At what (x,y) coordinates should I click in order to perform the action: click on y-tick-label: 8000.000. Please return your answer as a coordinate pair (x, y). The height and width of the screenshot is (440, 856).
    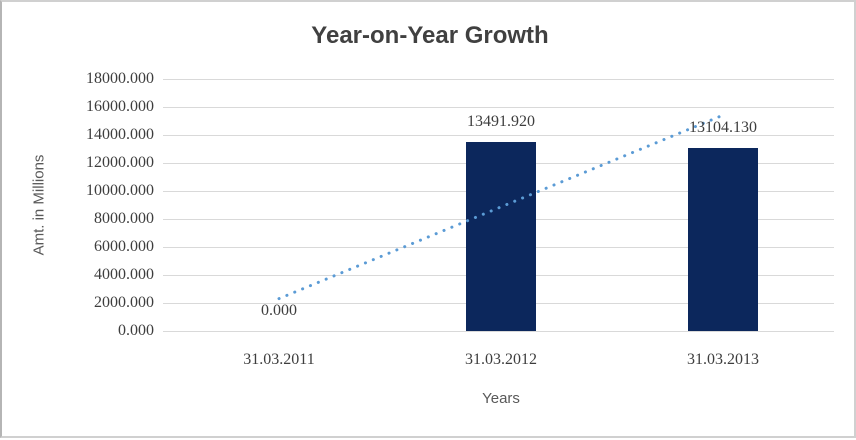
    Looking at the image, I should click on (124, 218).